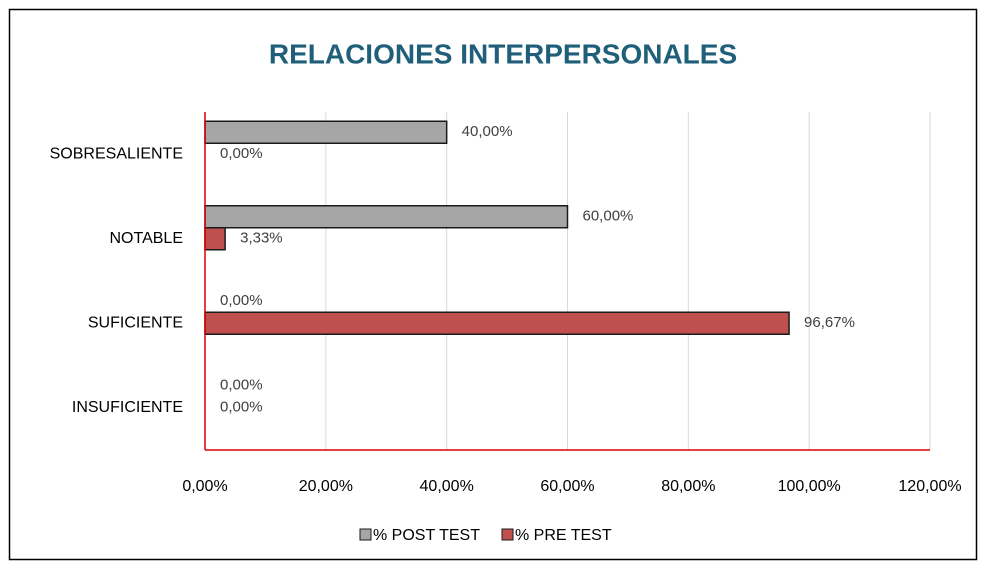 Image resolution: width=986 pixels, height=569 pixels. I want to click on y-tick-label: INSUFICIENTE, so click(127, 407).